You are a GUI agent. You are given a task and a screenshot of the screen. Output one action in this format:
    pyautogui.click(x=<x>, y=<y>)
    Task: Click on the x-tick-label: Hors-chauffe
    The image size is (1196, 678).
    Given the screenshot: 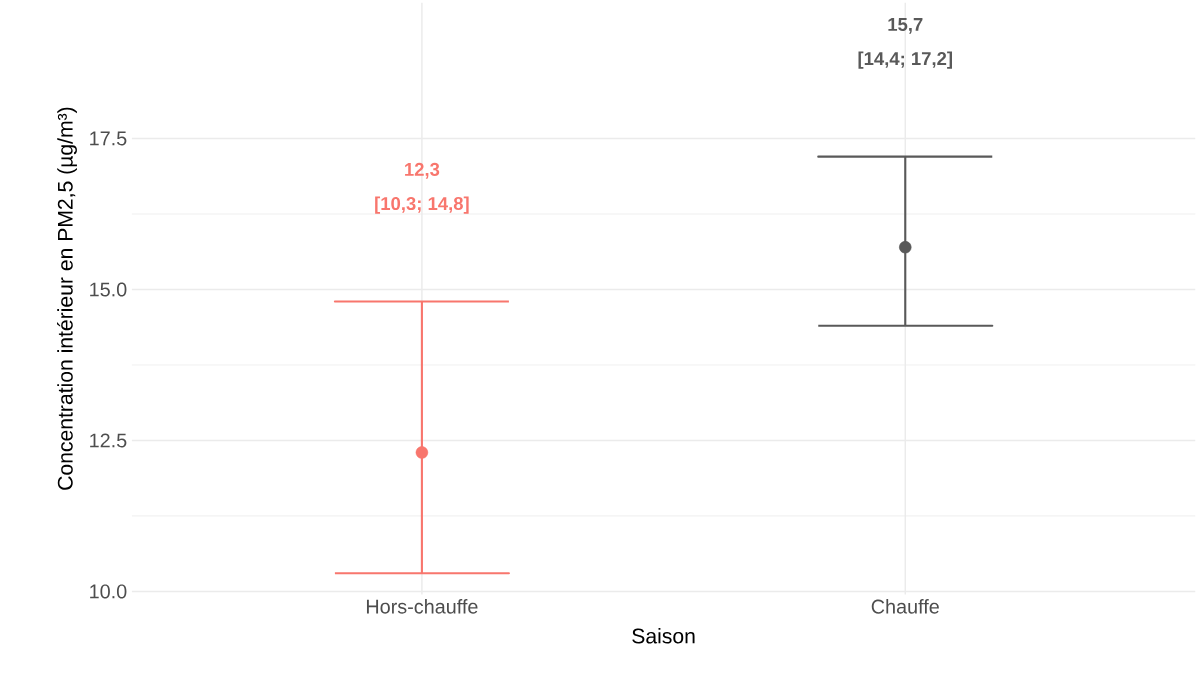 What is the action you would take?
    pyautogui.click(x=422, y=606)
    